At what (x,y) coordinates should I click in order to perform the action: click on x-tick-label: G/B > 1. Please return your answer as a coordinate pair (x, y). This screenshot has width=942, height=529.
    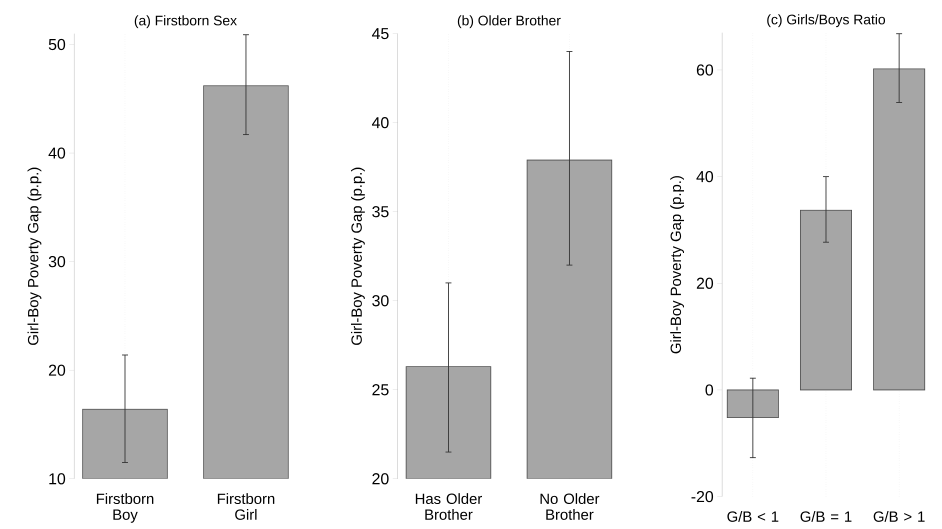
    Looking at the image, I should click on (899, 516).